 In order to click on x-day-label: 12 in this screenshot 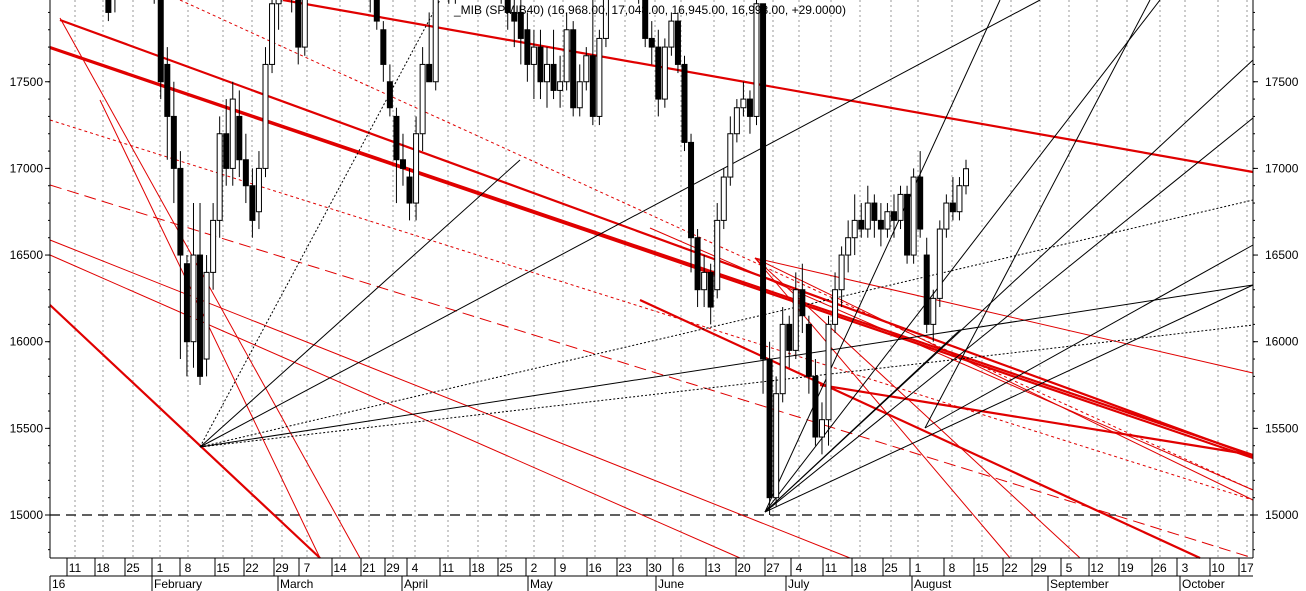, I will do `click(1097, 568)`.